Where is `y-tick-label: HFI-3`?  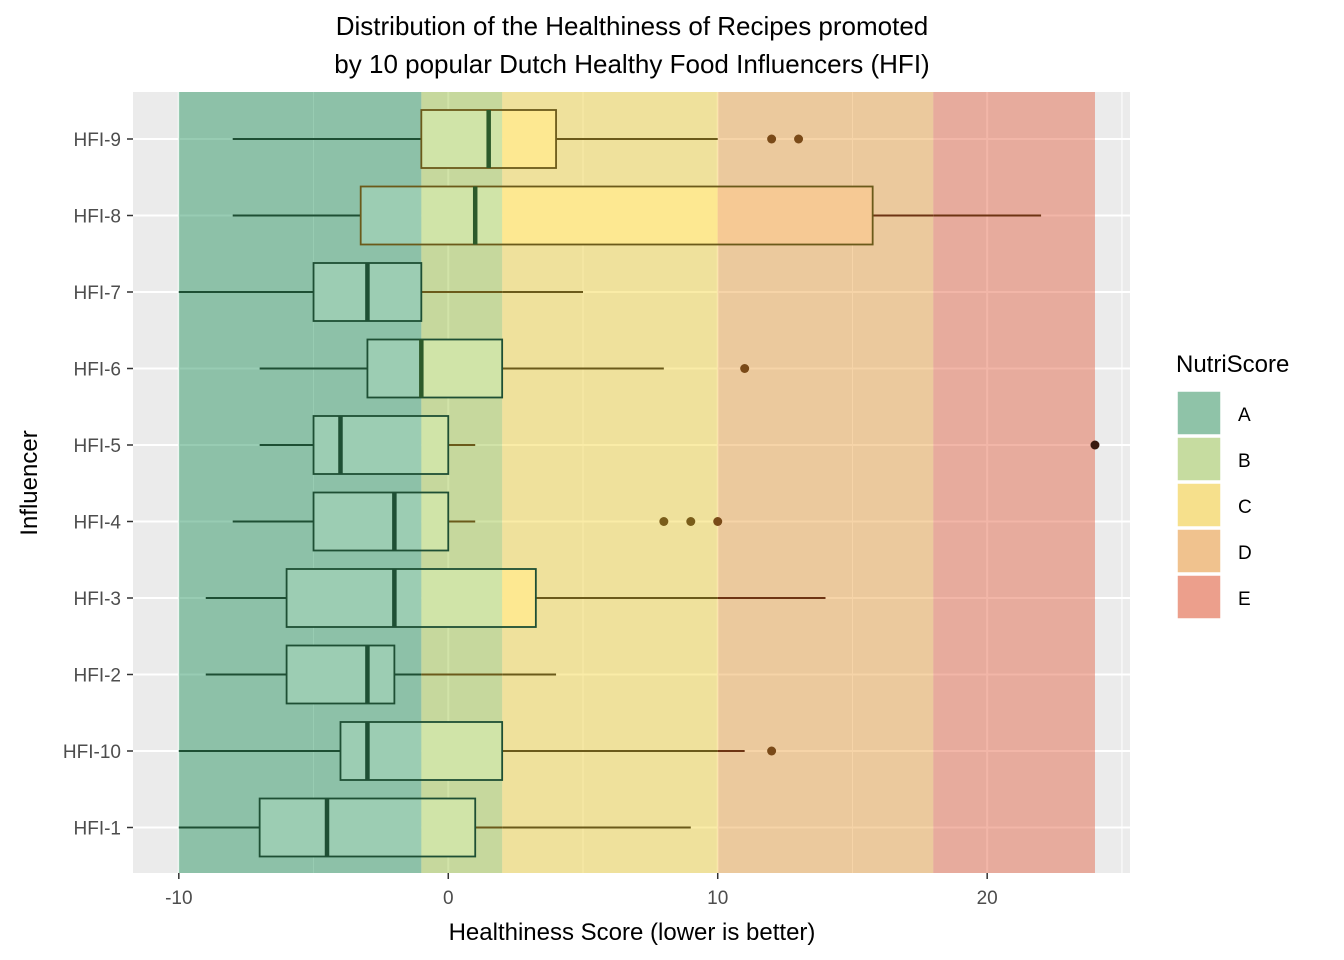
y-tick-label: HFI-3 is located at coordinates (98, 599).